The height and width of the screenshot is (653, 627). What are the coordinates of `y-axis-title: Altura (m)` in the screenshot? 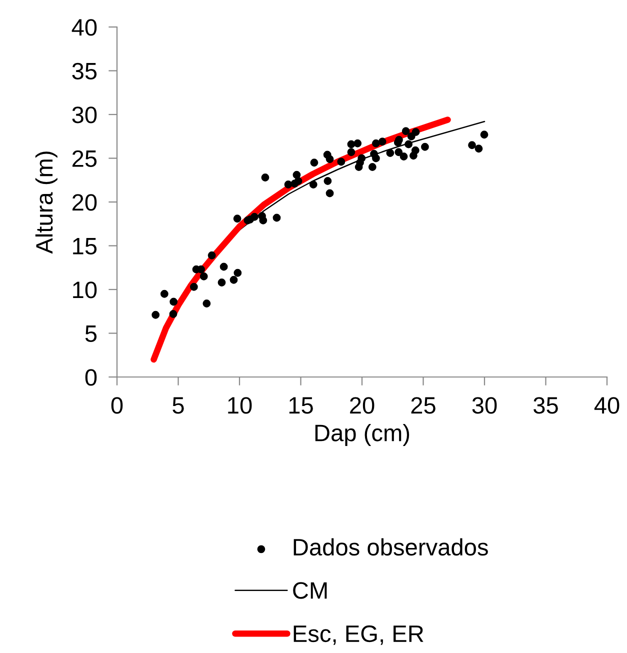 It's located at (46, 203).